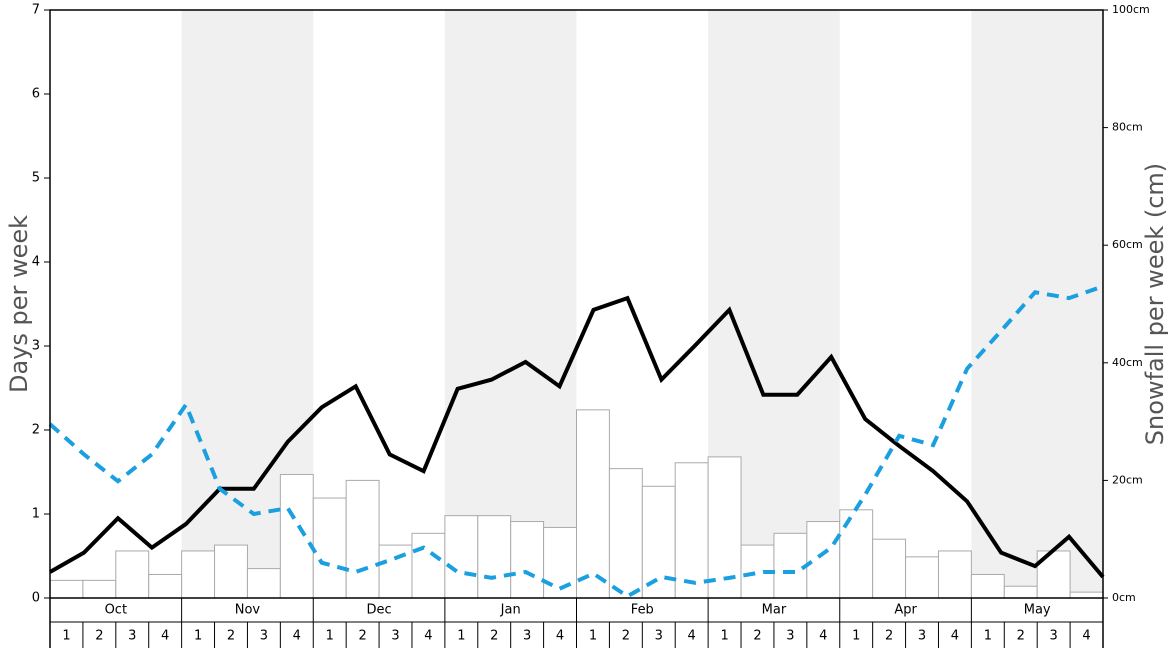 This screenshot has height=648, width=1168. What do you see at coordinates (36, 430) in the screenshot?
I see `y-tick-label: 2` at bounding box center [36, 430].